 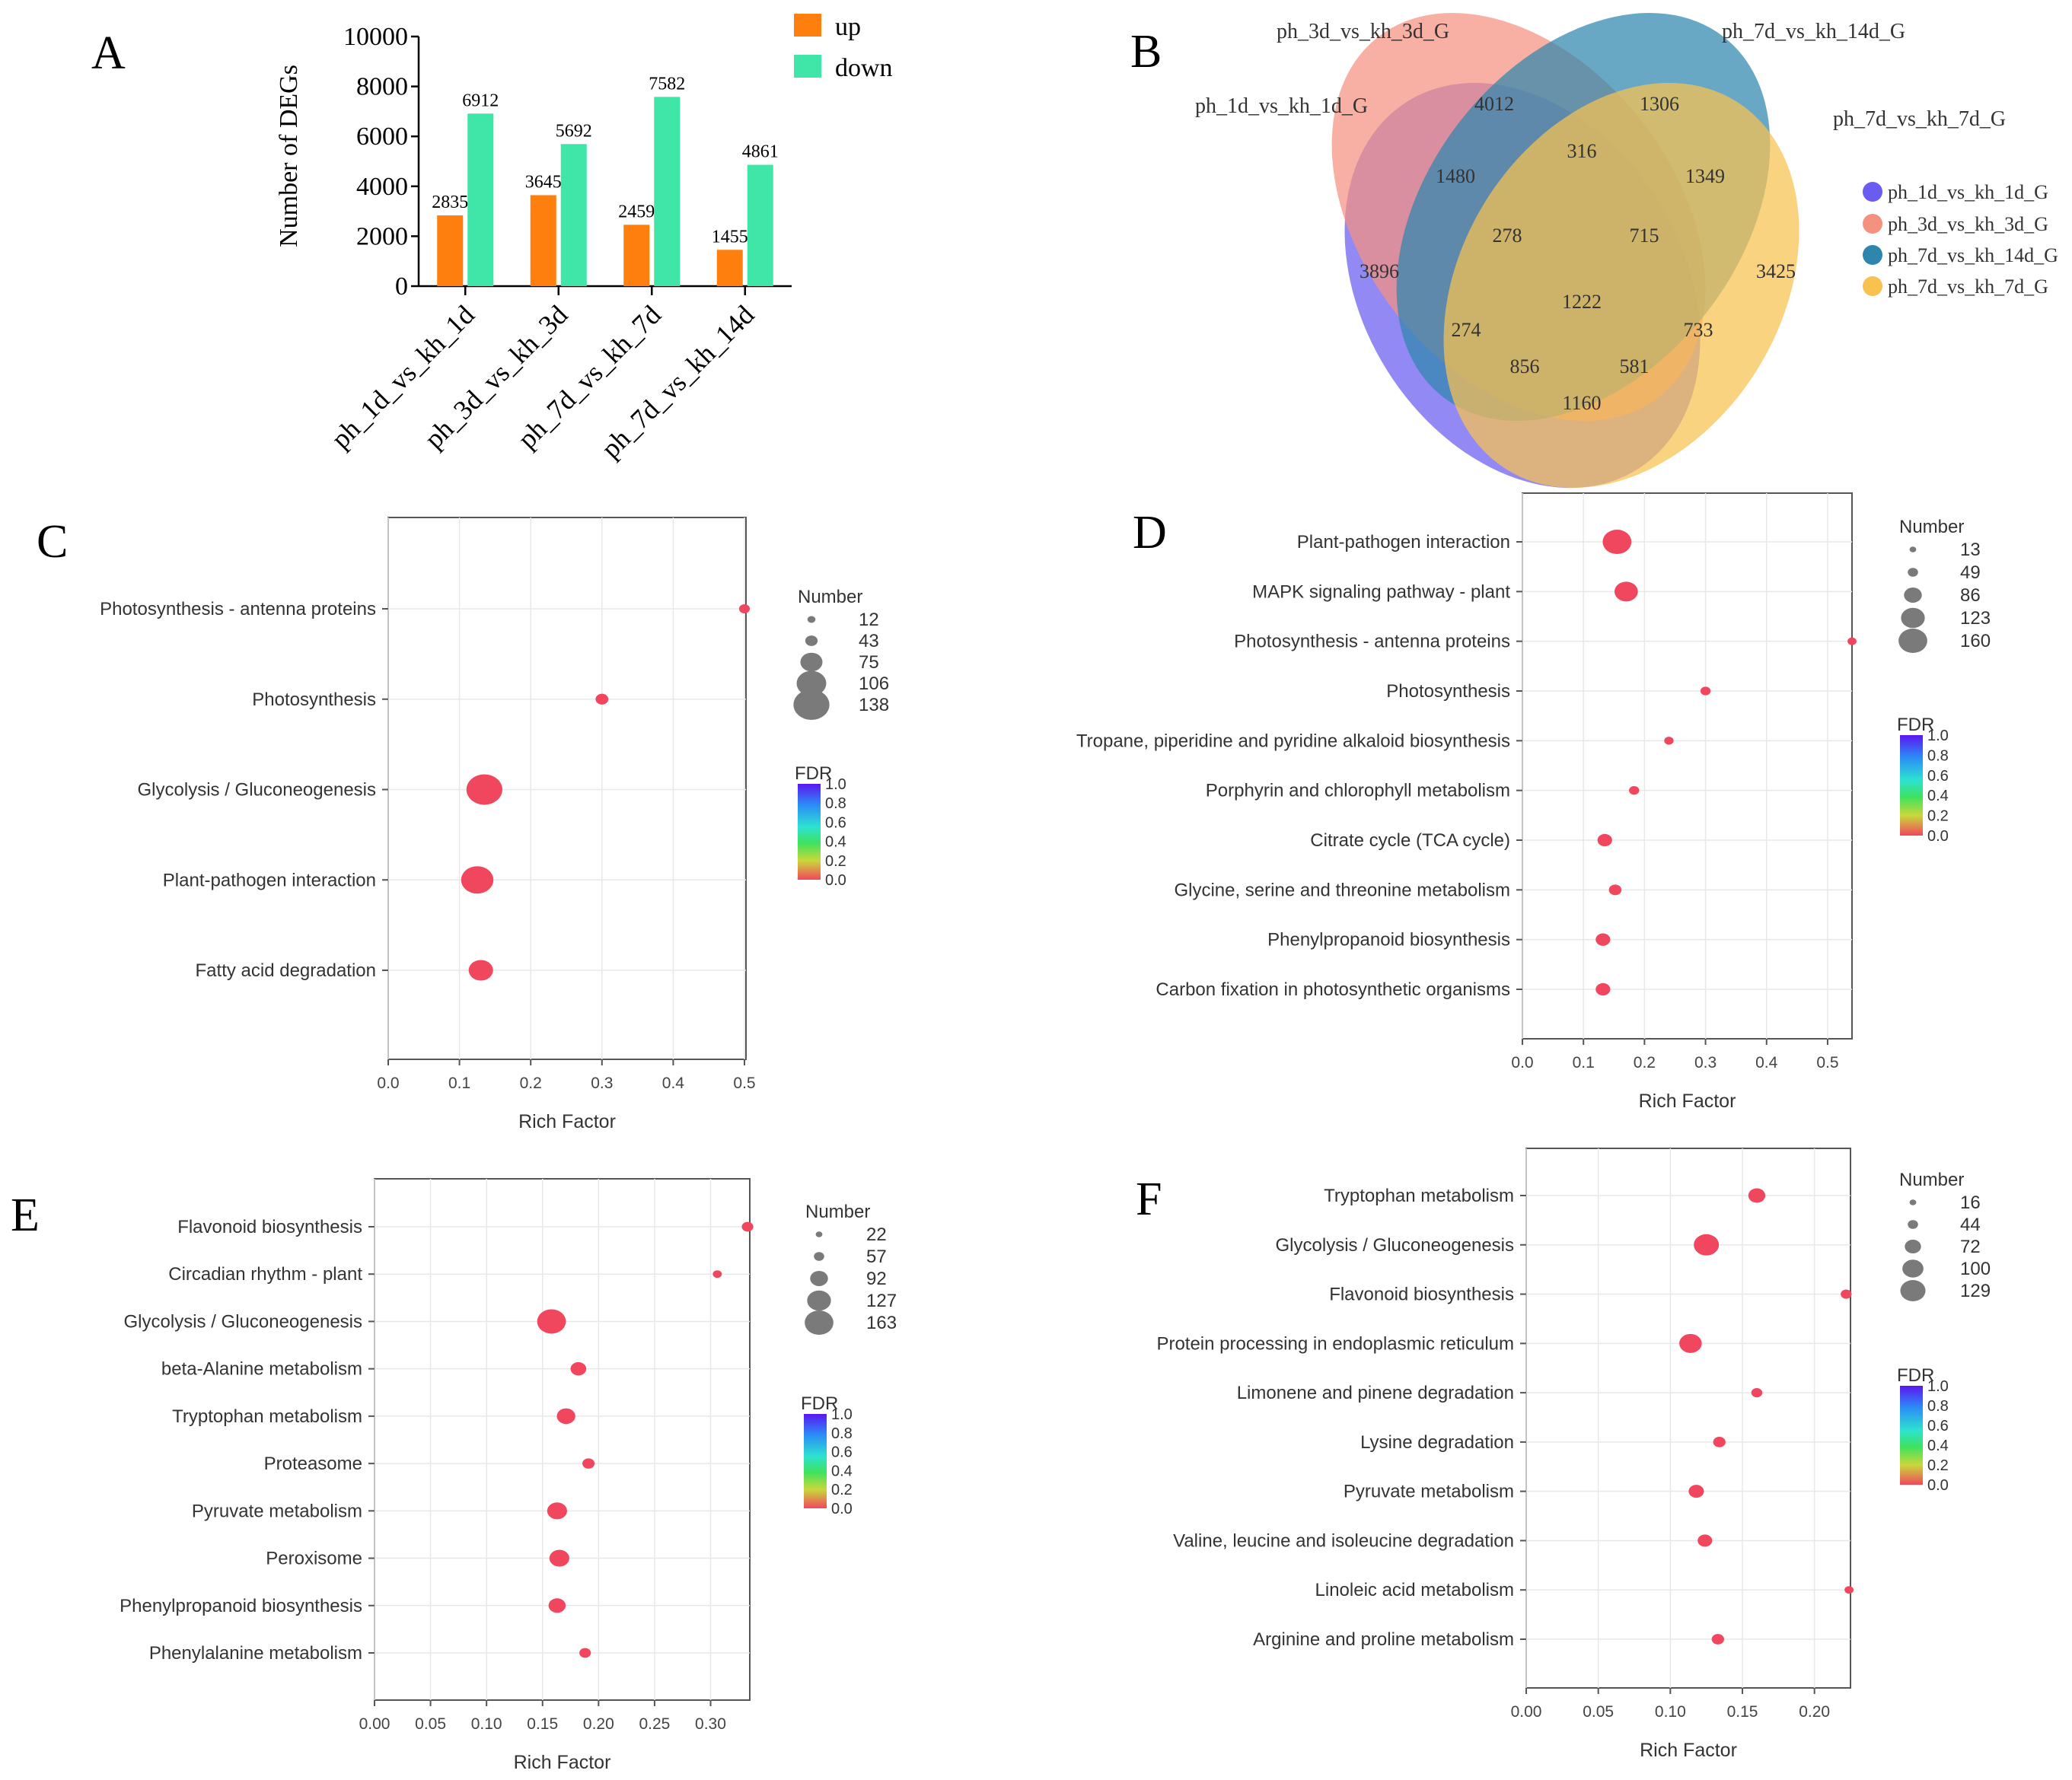 What do you see at coordinates (1466, 330) in the screenshot?
I see `venn-region-count: 274` at bounding box center [1466, 330].